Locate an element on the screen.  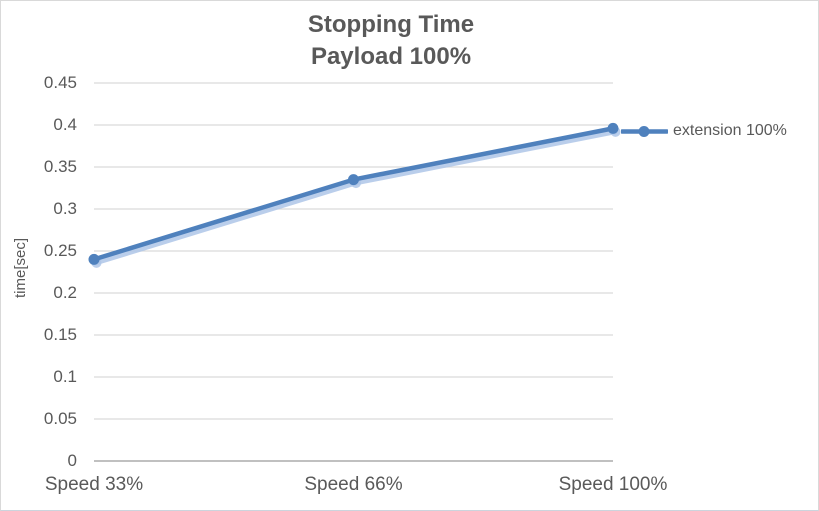
x-category-label: Speed 100% is located at coordinates (613, 484).